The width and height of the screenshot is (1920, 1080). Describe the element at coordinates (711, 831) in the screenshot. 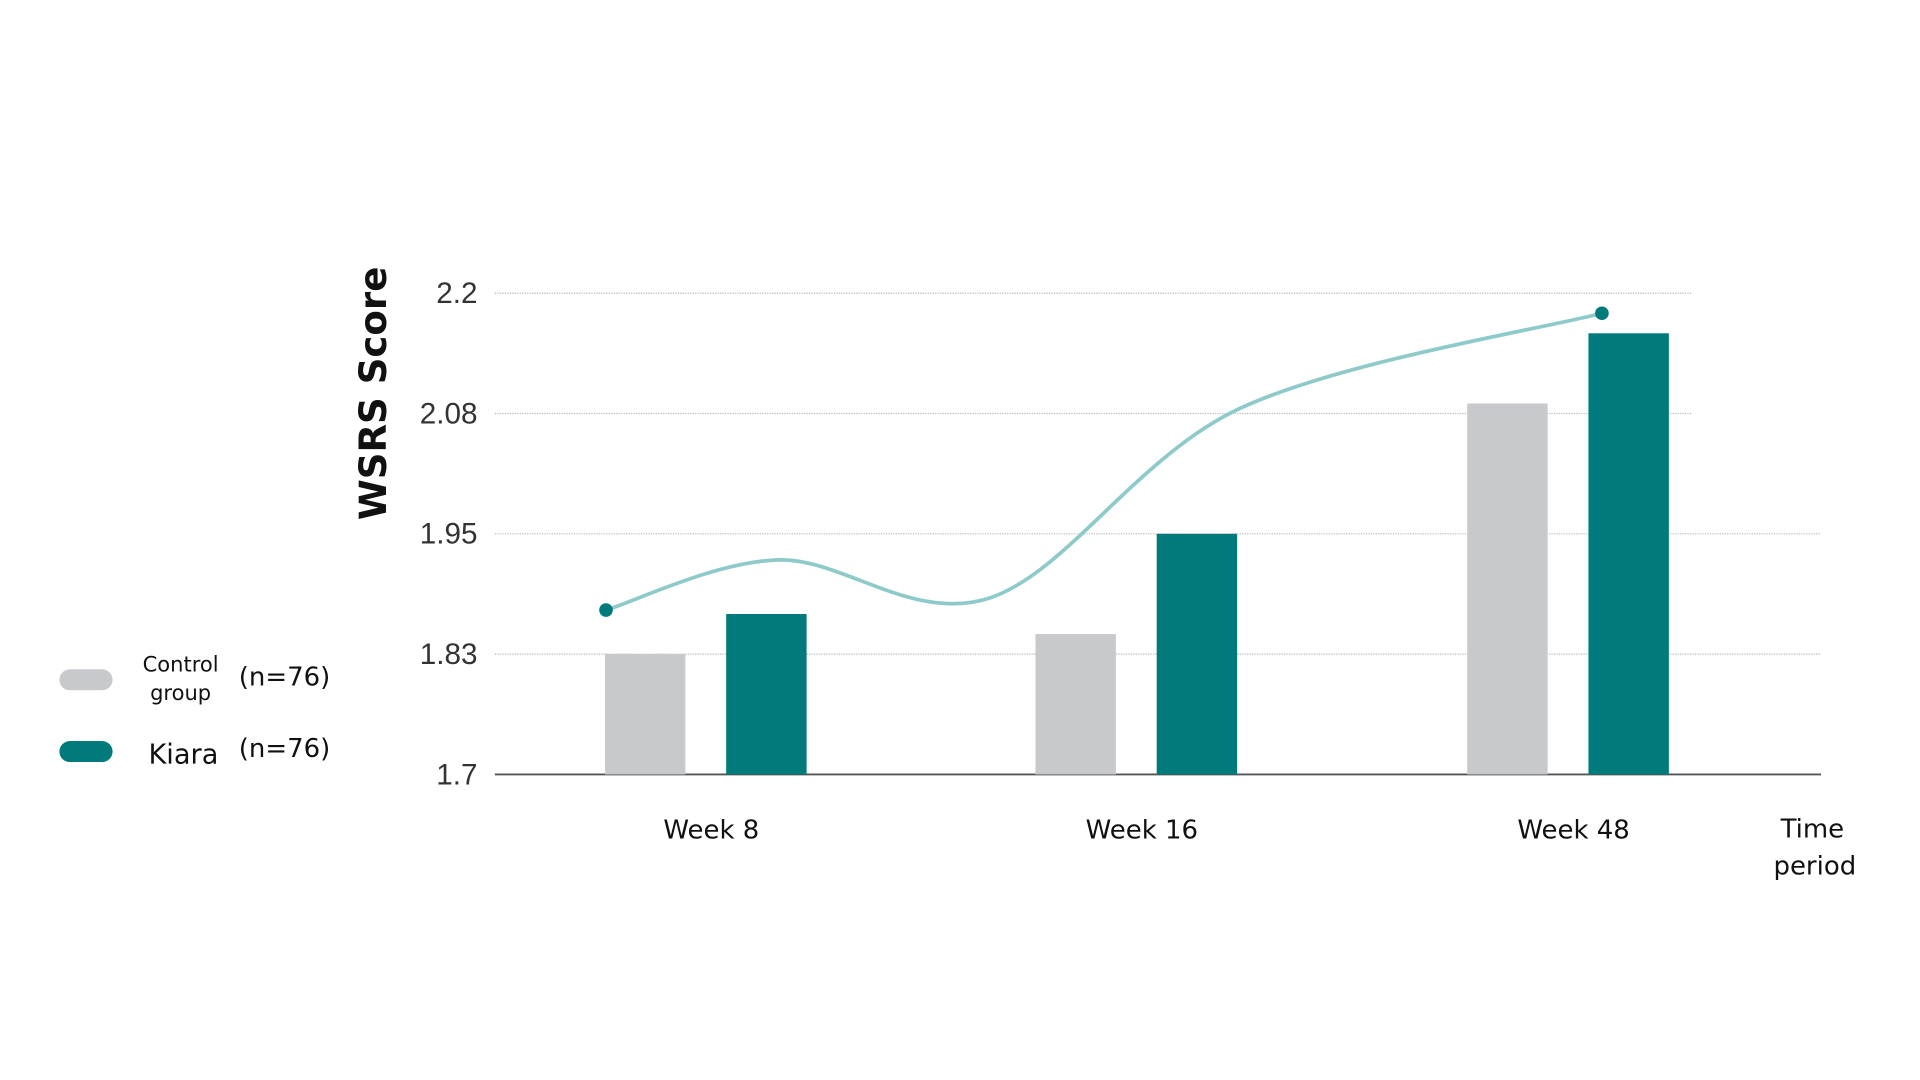

I see `x-tick-label: Week 8` at that location.